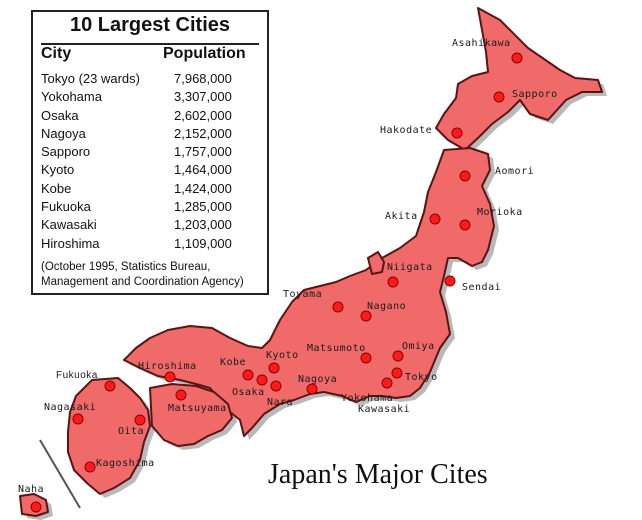  Describe the element at coordinates (481, 287) in the screenshot. I see `label-sendai: Sendai` at that location.